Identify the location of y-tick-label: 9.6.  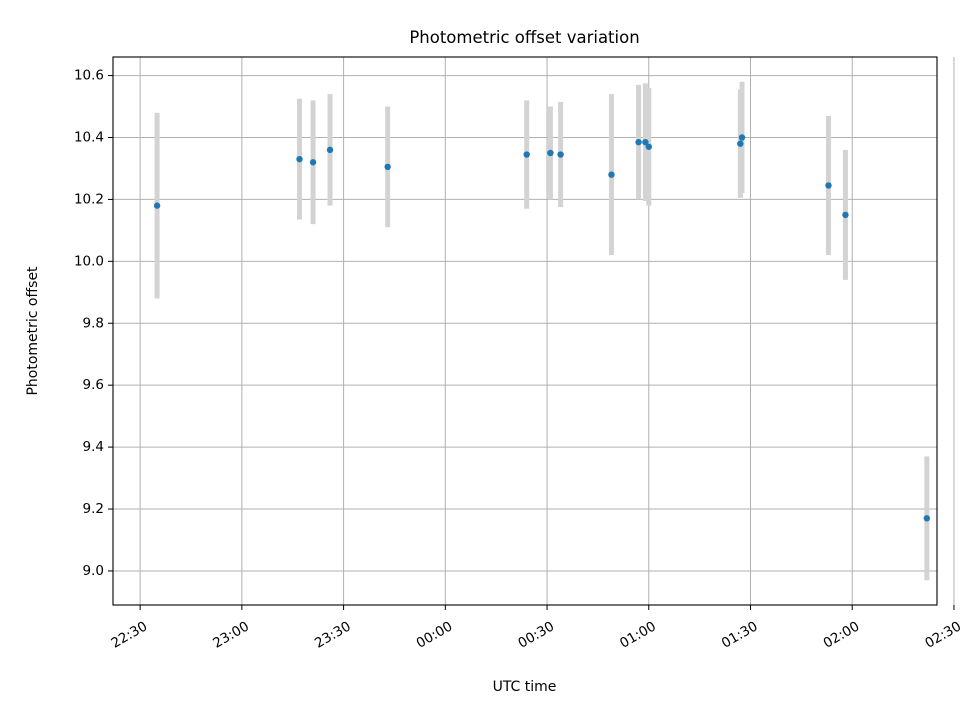
(93, 385).